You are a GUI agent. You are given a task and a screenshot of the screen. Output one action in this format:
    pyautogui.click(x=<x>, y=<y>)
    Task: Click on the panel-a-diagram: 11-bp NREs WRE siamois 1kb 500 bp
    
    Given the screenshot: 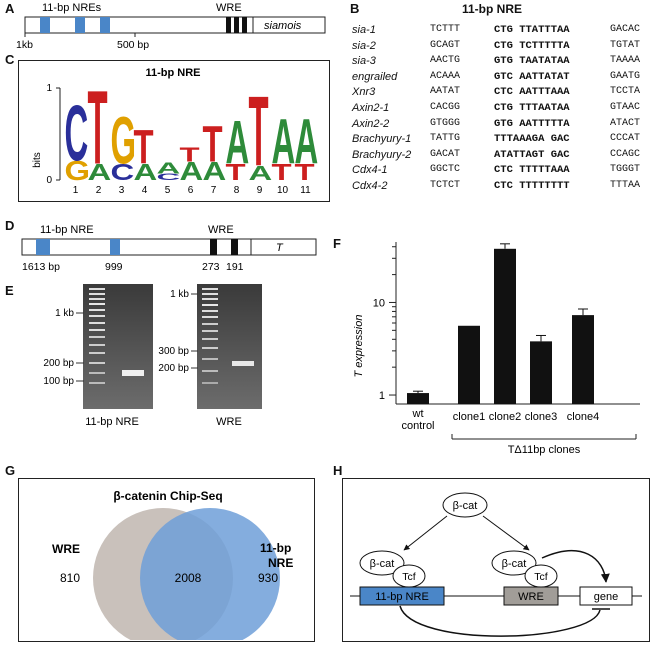 What is the action you would take?
    pyautogui.click(x=171, y=26)
    